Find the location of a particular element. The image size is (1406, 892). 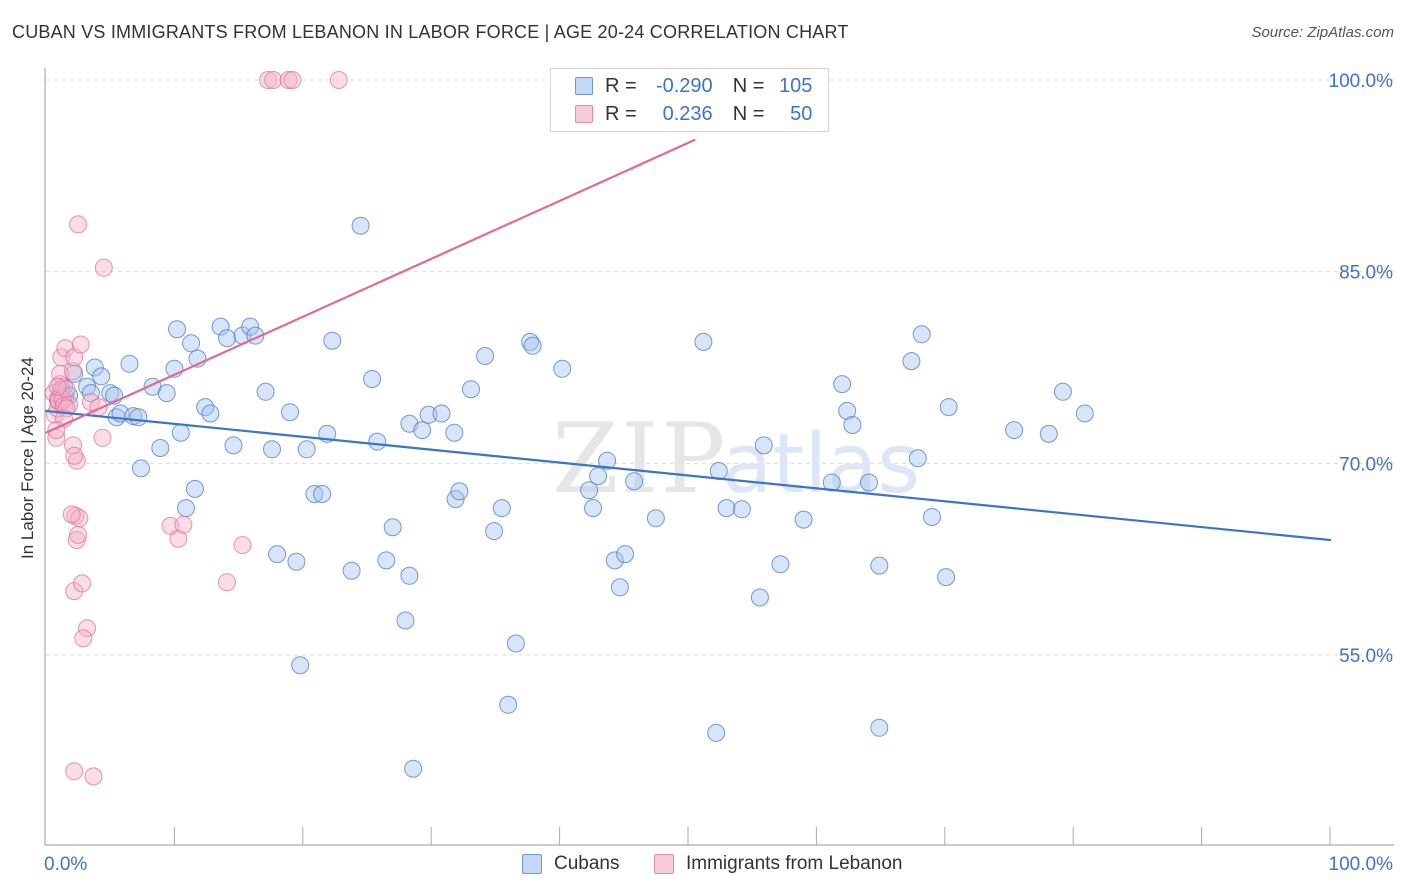

bottom-legend-cubans: Cubans is located at coordinates (571, 864).